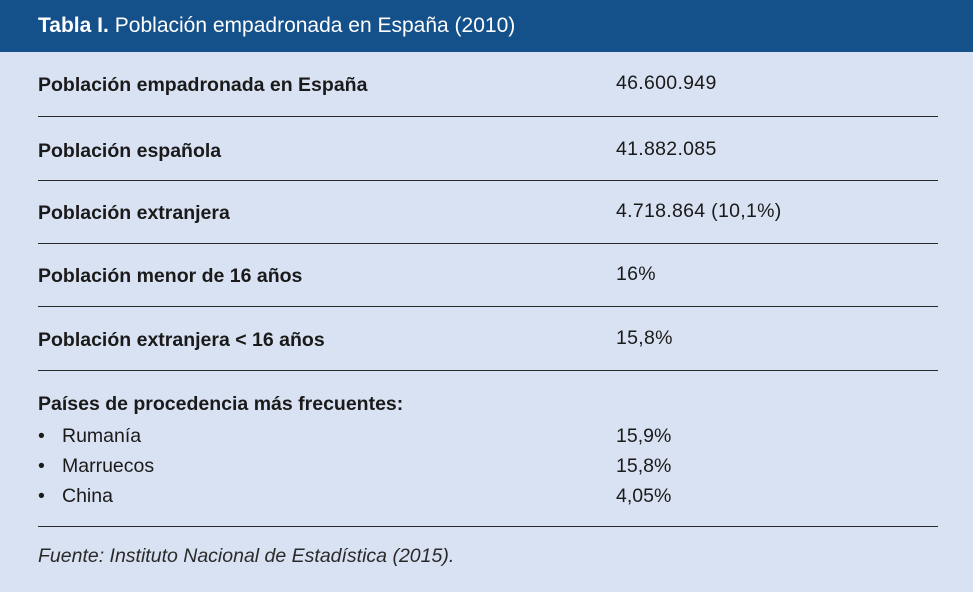 Image resolution: width=973 pixels, height=592 pixels. I want to click on country-name: Rumanía, so click(102, 436).